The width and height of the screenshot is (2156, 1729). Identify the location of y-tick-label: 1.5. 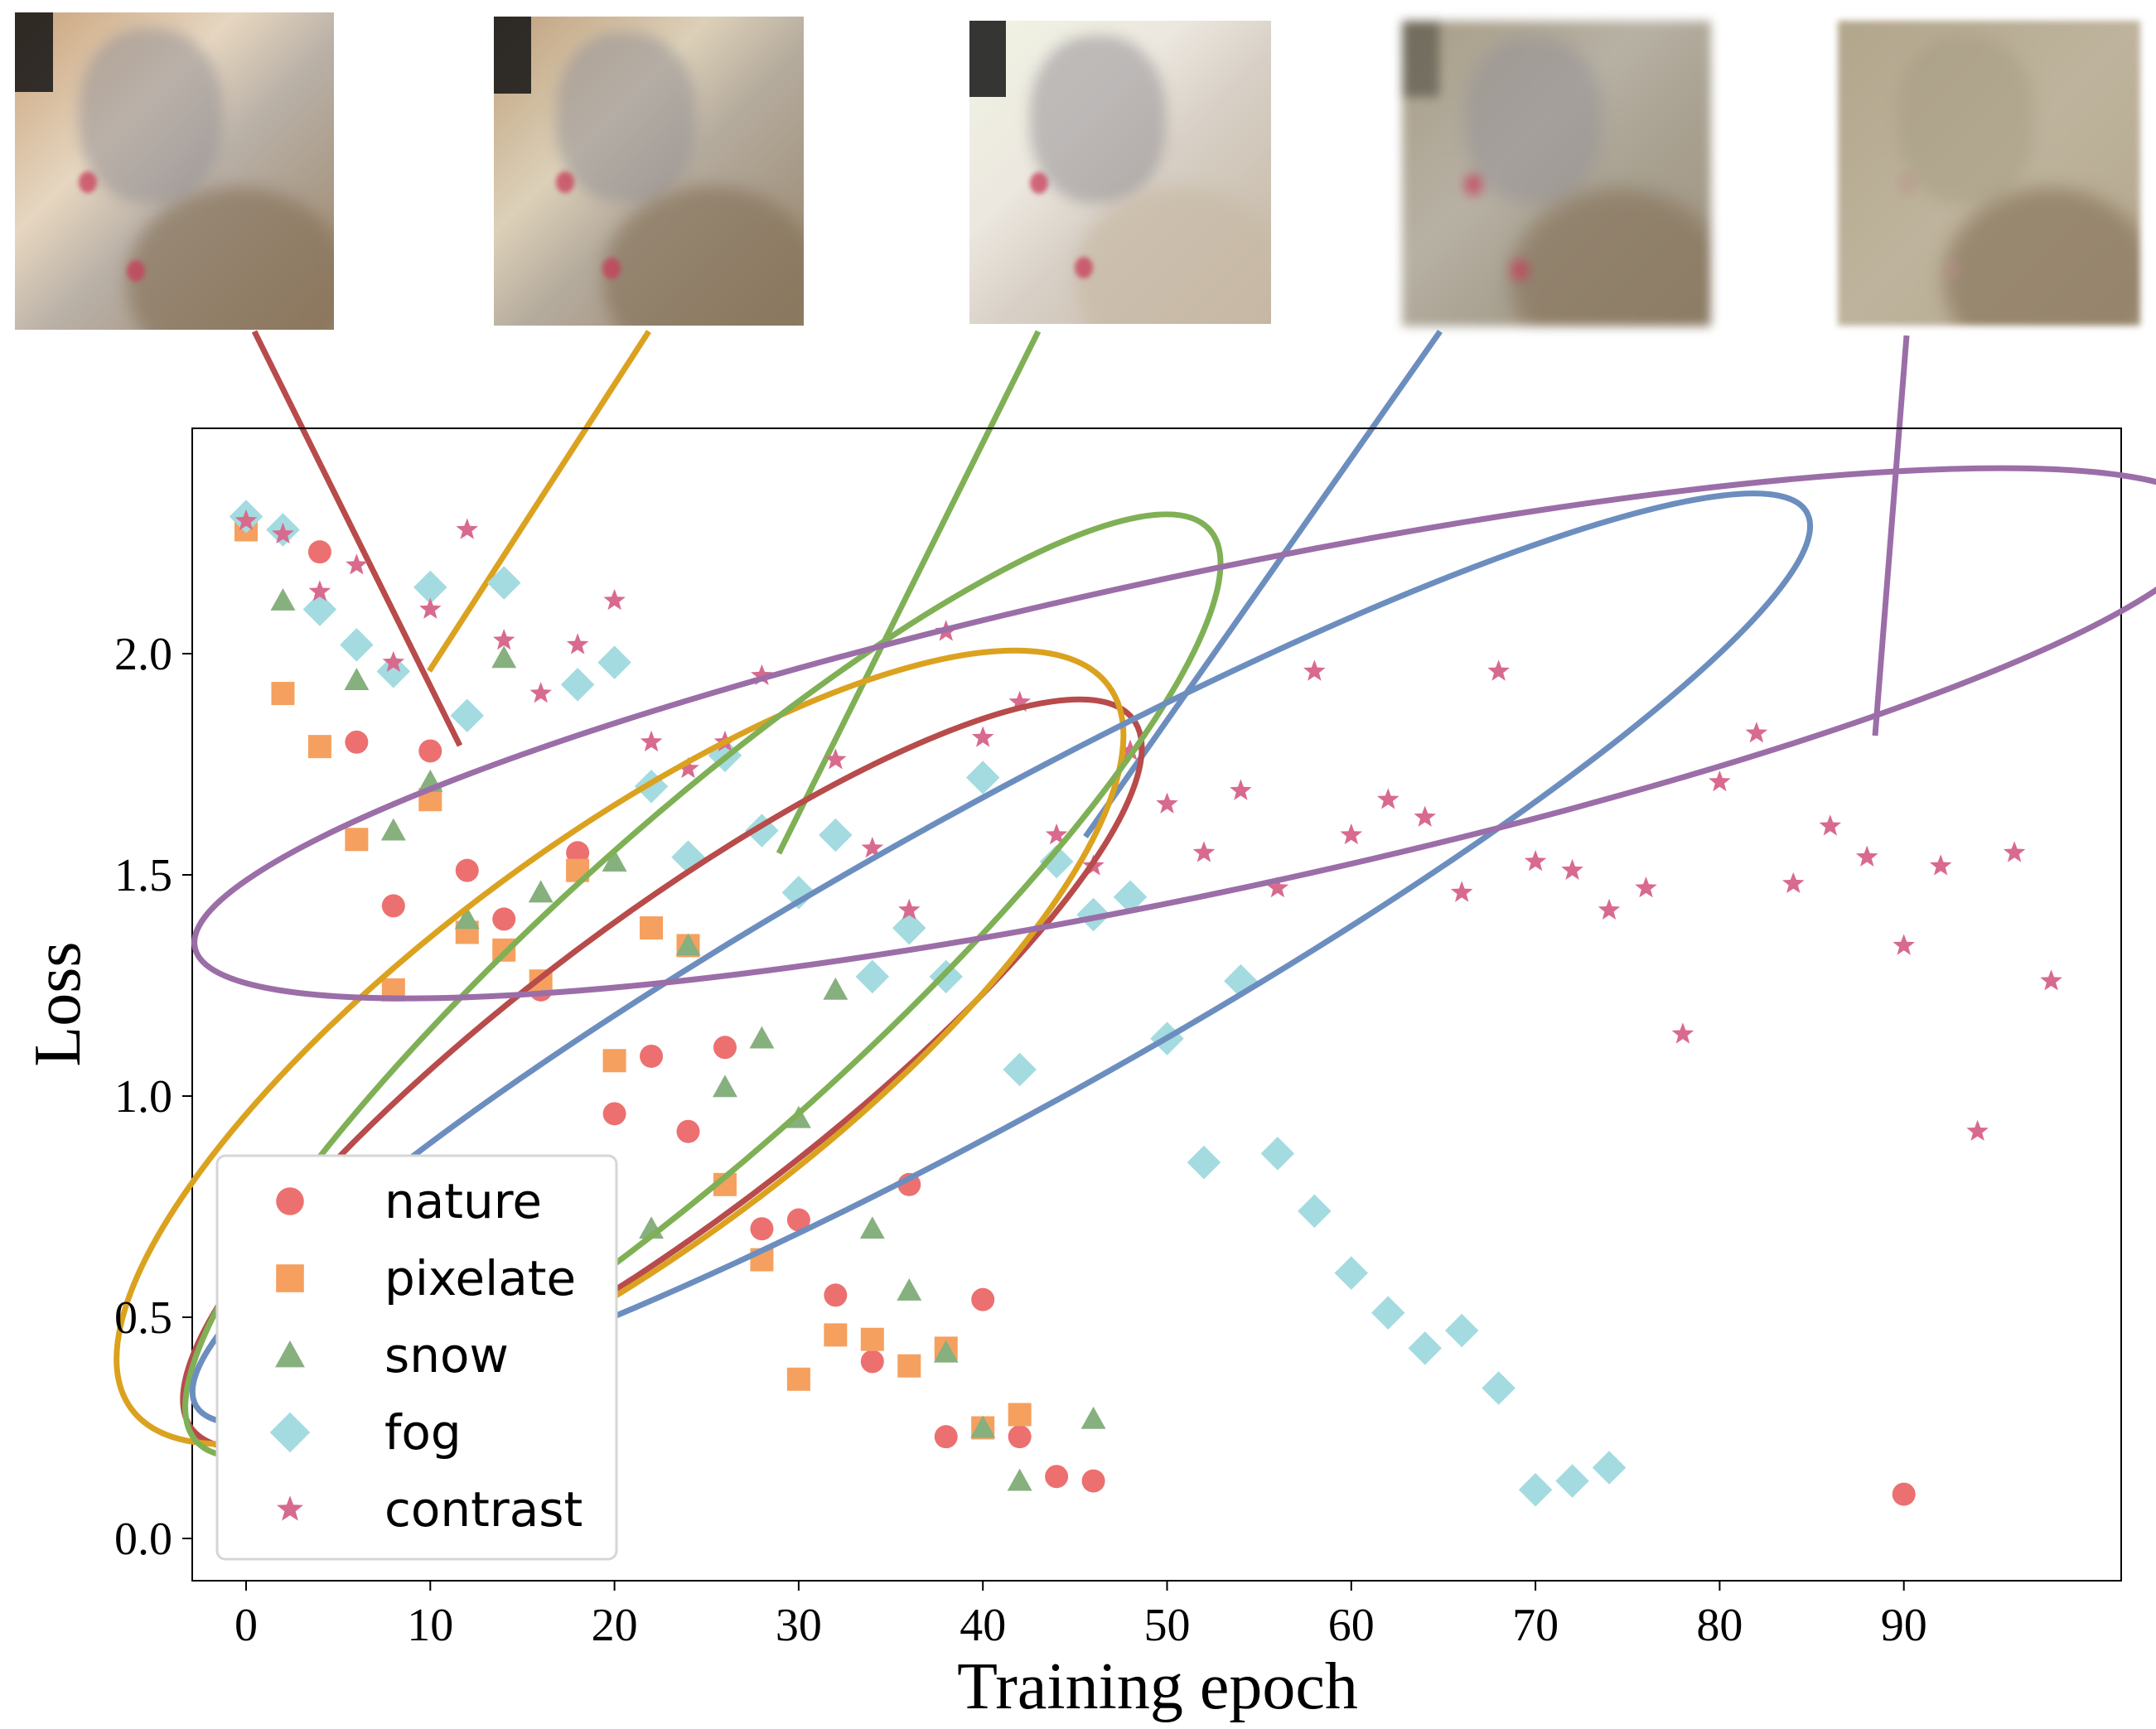
(143, 875).